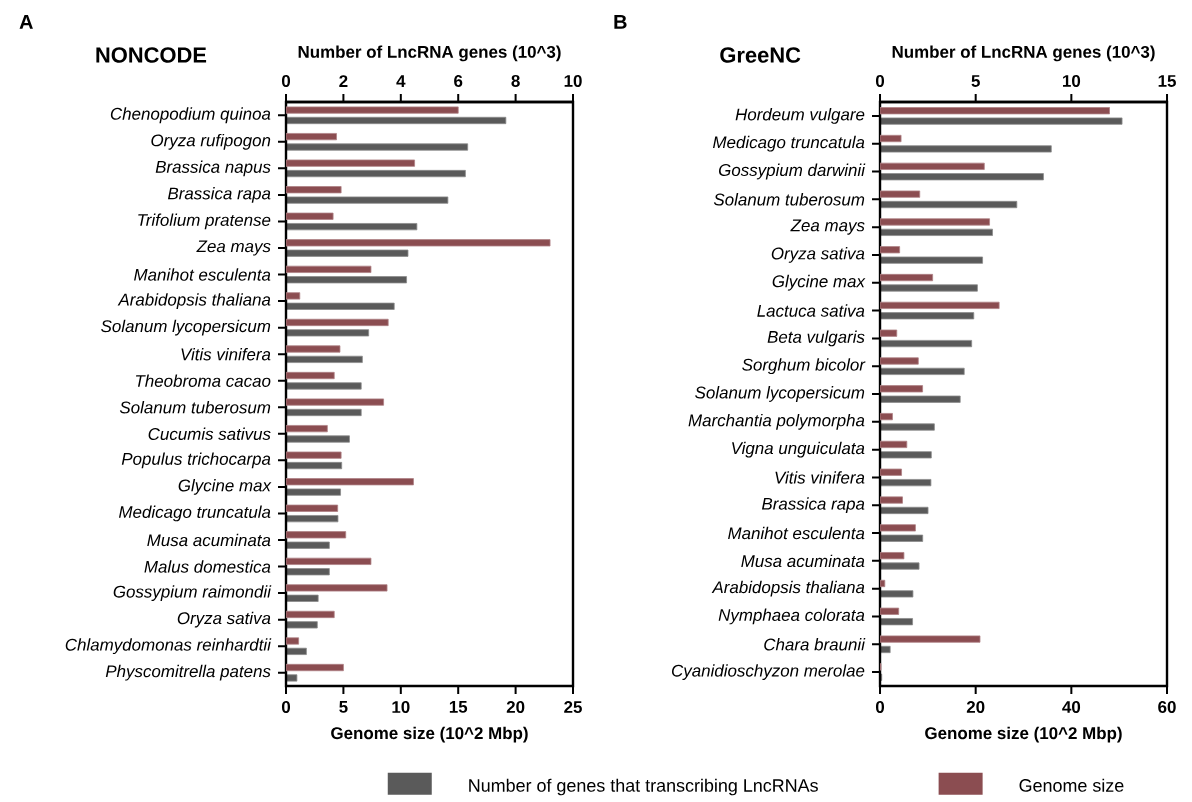  What do you see at coordinates (1071, 707) in the screenshot?
I see `x-tick-label: 40` at bounding box center [1071, 707].